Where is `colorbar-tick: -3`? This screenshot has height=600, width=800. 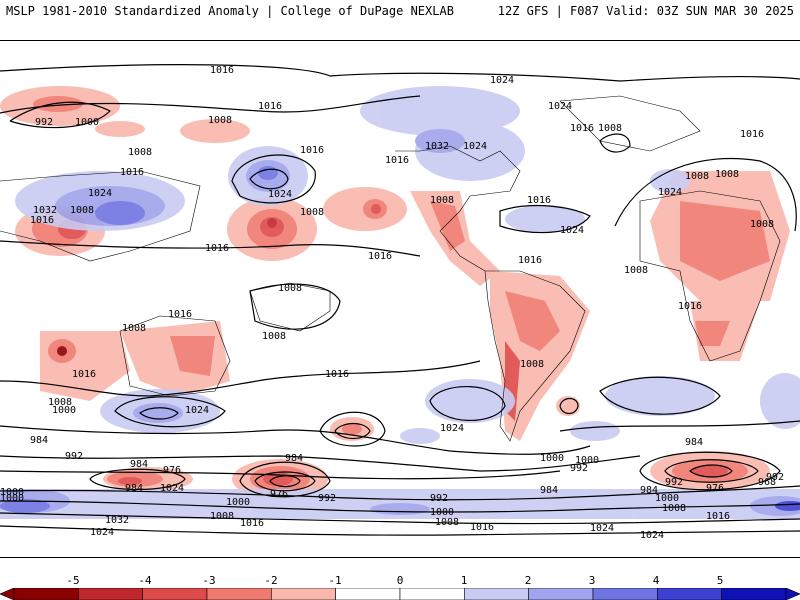
colorbar-tick: -3 is located at coordinates (209, 580).